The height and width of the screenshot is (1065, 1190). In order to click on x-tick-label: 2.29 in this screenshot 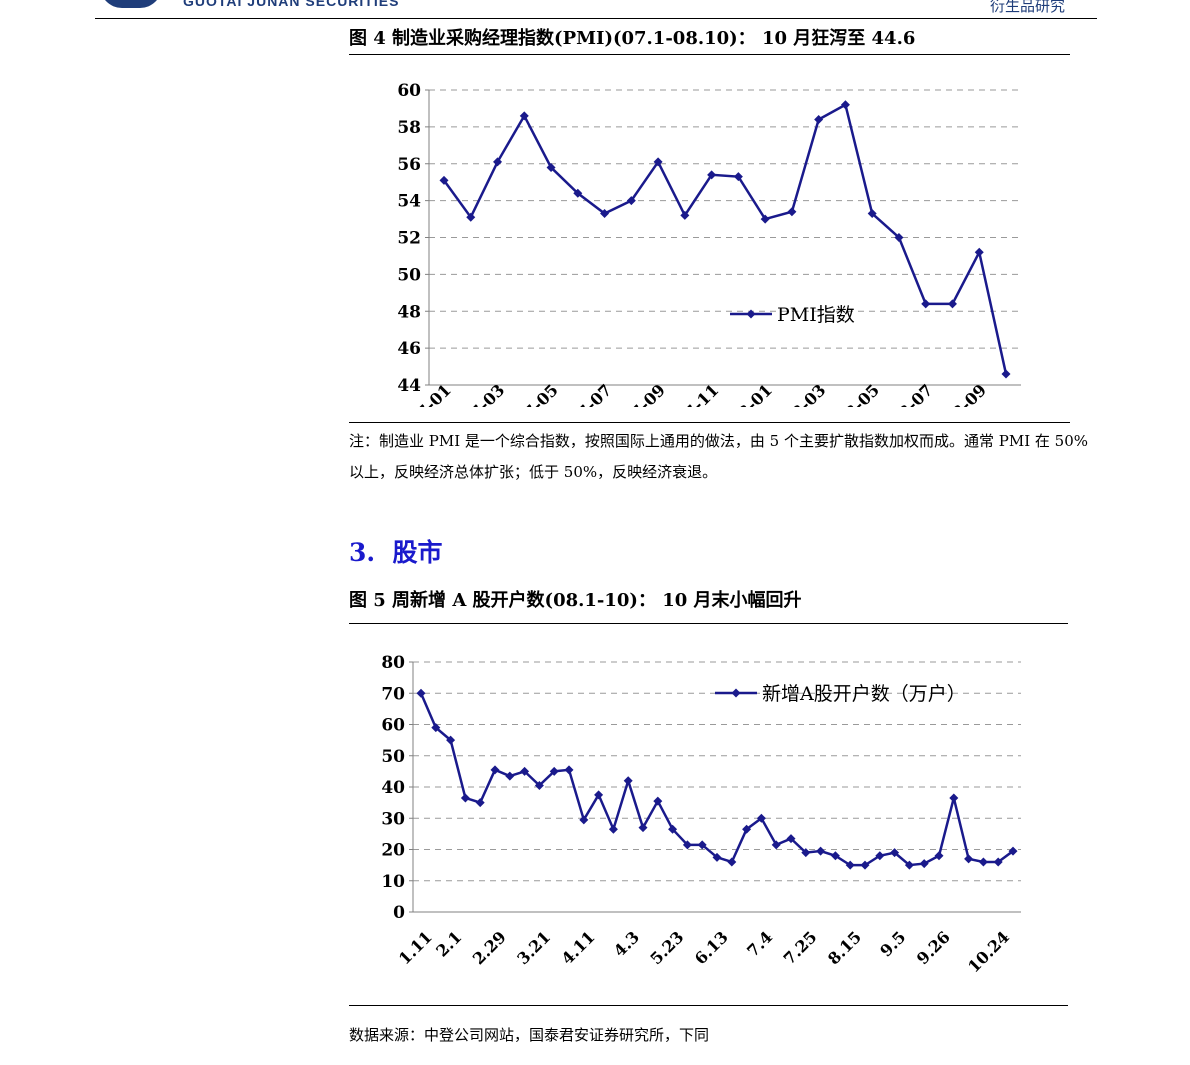, I will do `click(489, 947)`.